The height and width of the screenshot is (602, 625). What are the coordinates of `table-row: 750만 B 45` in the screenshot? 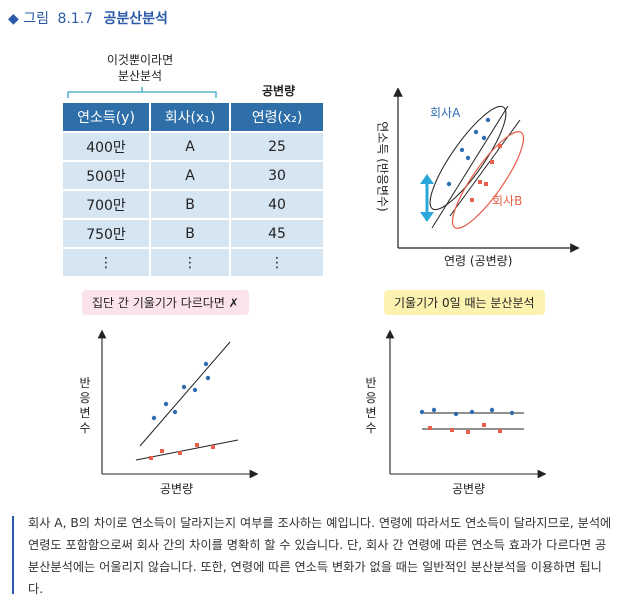 It's located at (193, 233).